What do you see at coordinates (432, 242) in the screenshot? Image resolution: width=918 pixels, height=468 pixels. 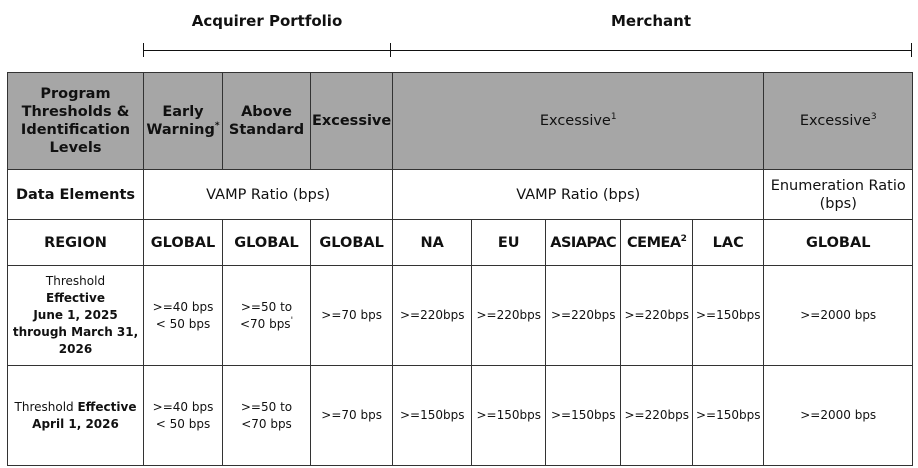 I see `region-cell: NA` at bounding box center [432, 242].